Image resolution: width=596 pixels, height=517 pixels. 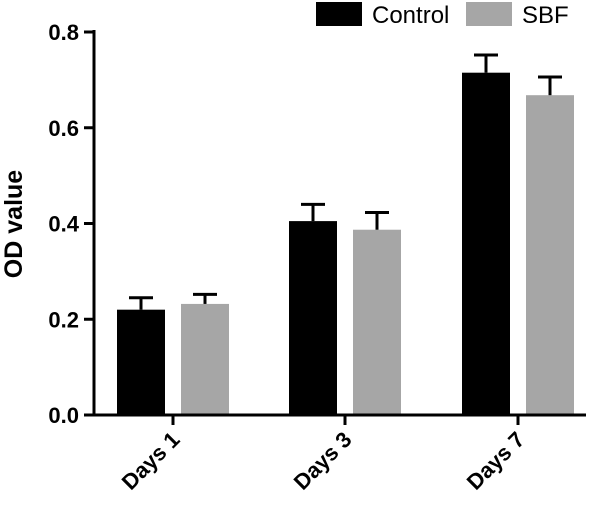 What do you see at coordinates (63, 415) in the screenshot?
I see `y-tick-label: 0.0` at bounding box center [63, 415].